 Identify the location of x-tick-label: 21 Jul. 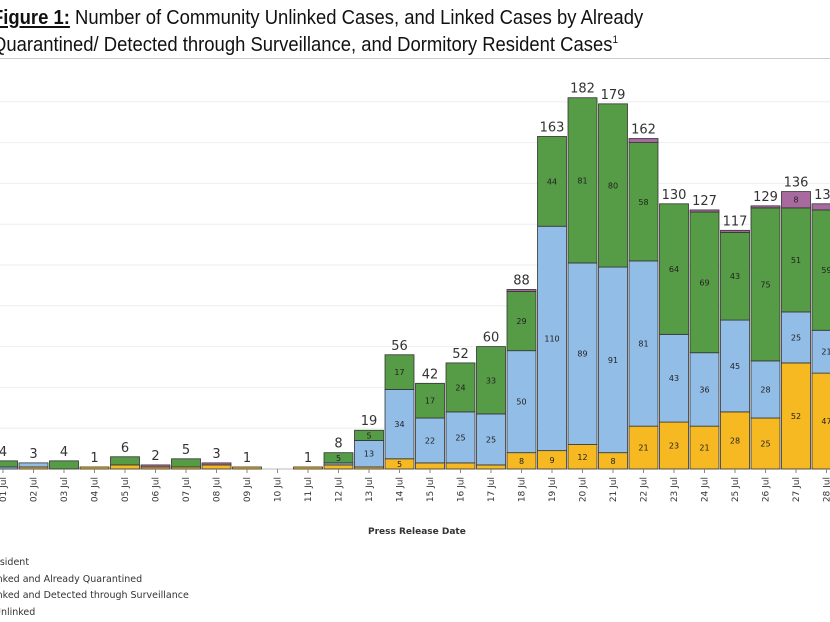
(614, 489).